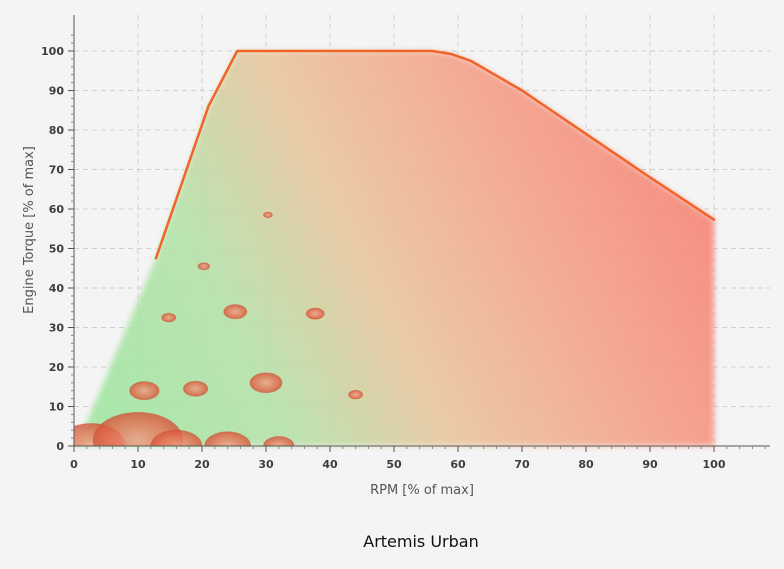 The width and height of the screenshot is (784, 569). I want to click on y-tick-label: 100, so click(52, 51).